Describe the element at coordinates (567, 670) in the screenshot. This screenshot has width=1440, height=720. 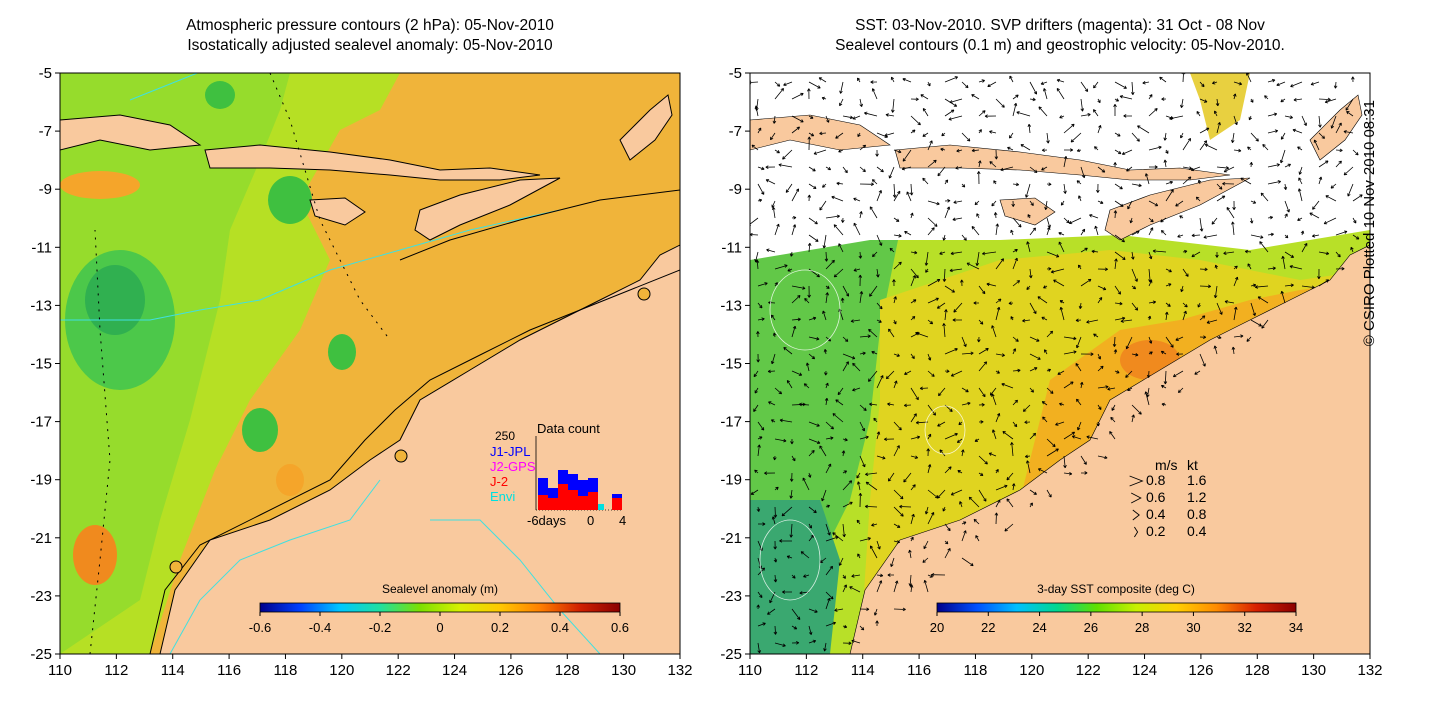
I see `left-lon-tick-label: 128` at that location.